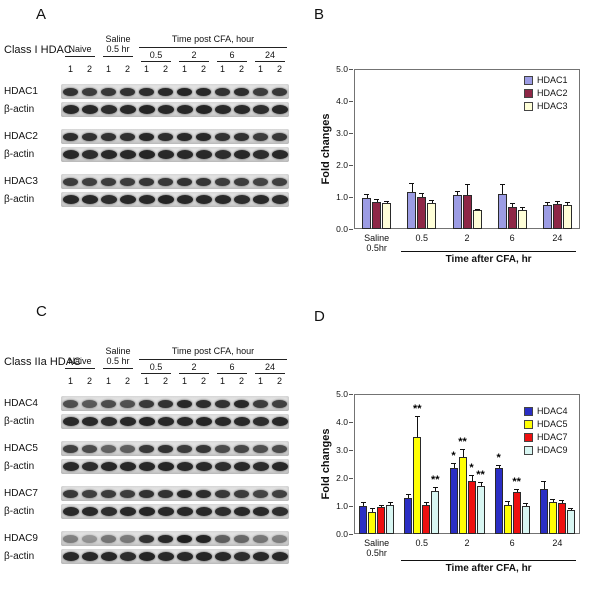 The image size is (600, 591). I want to click on blot-row-label: HDAC9, so click(21, 538).